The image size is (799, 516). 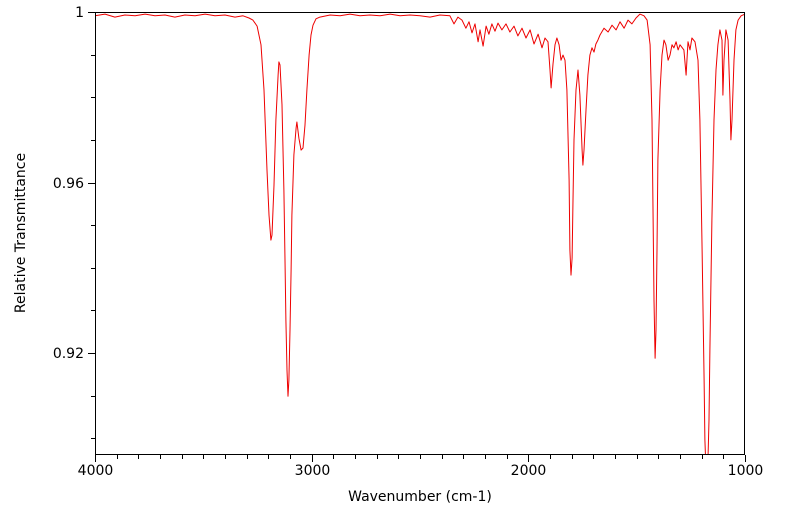 I want to click on y-tick-label: 0.92, so click(x=68, y=353).